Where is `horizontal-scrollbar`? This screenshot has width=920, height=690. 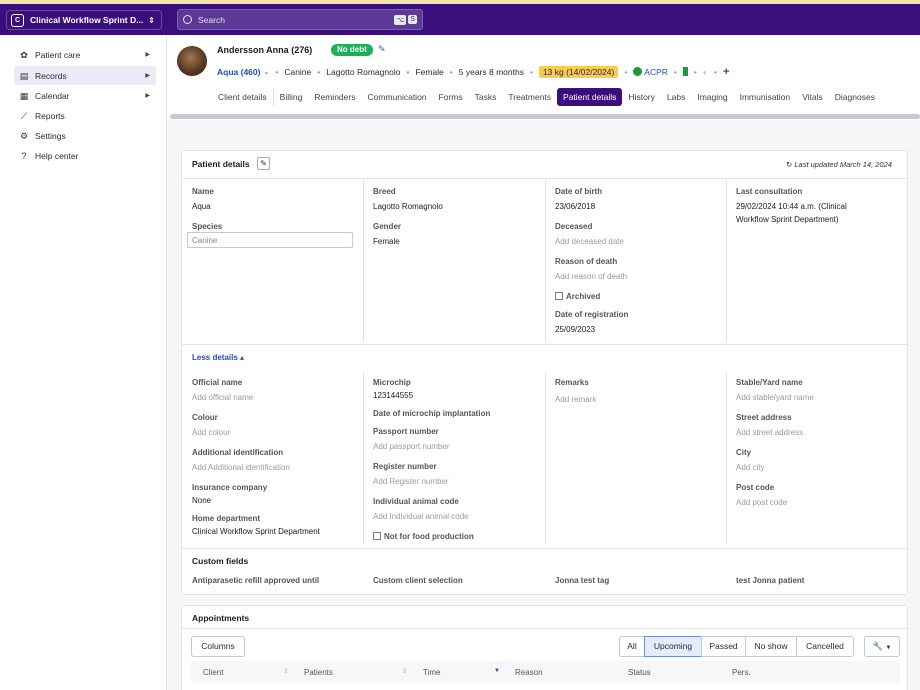 horizontal-scrollbar is located at coordinates (545, 116).